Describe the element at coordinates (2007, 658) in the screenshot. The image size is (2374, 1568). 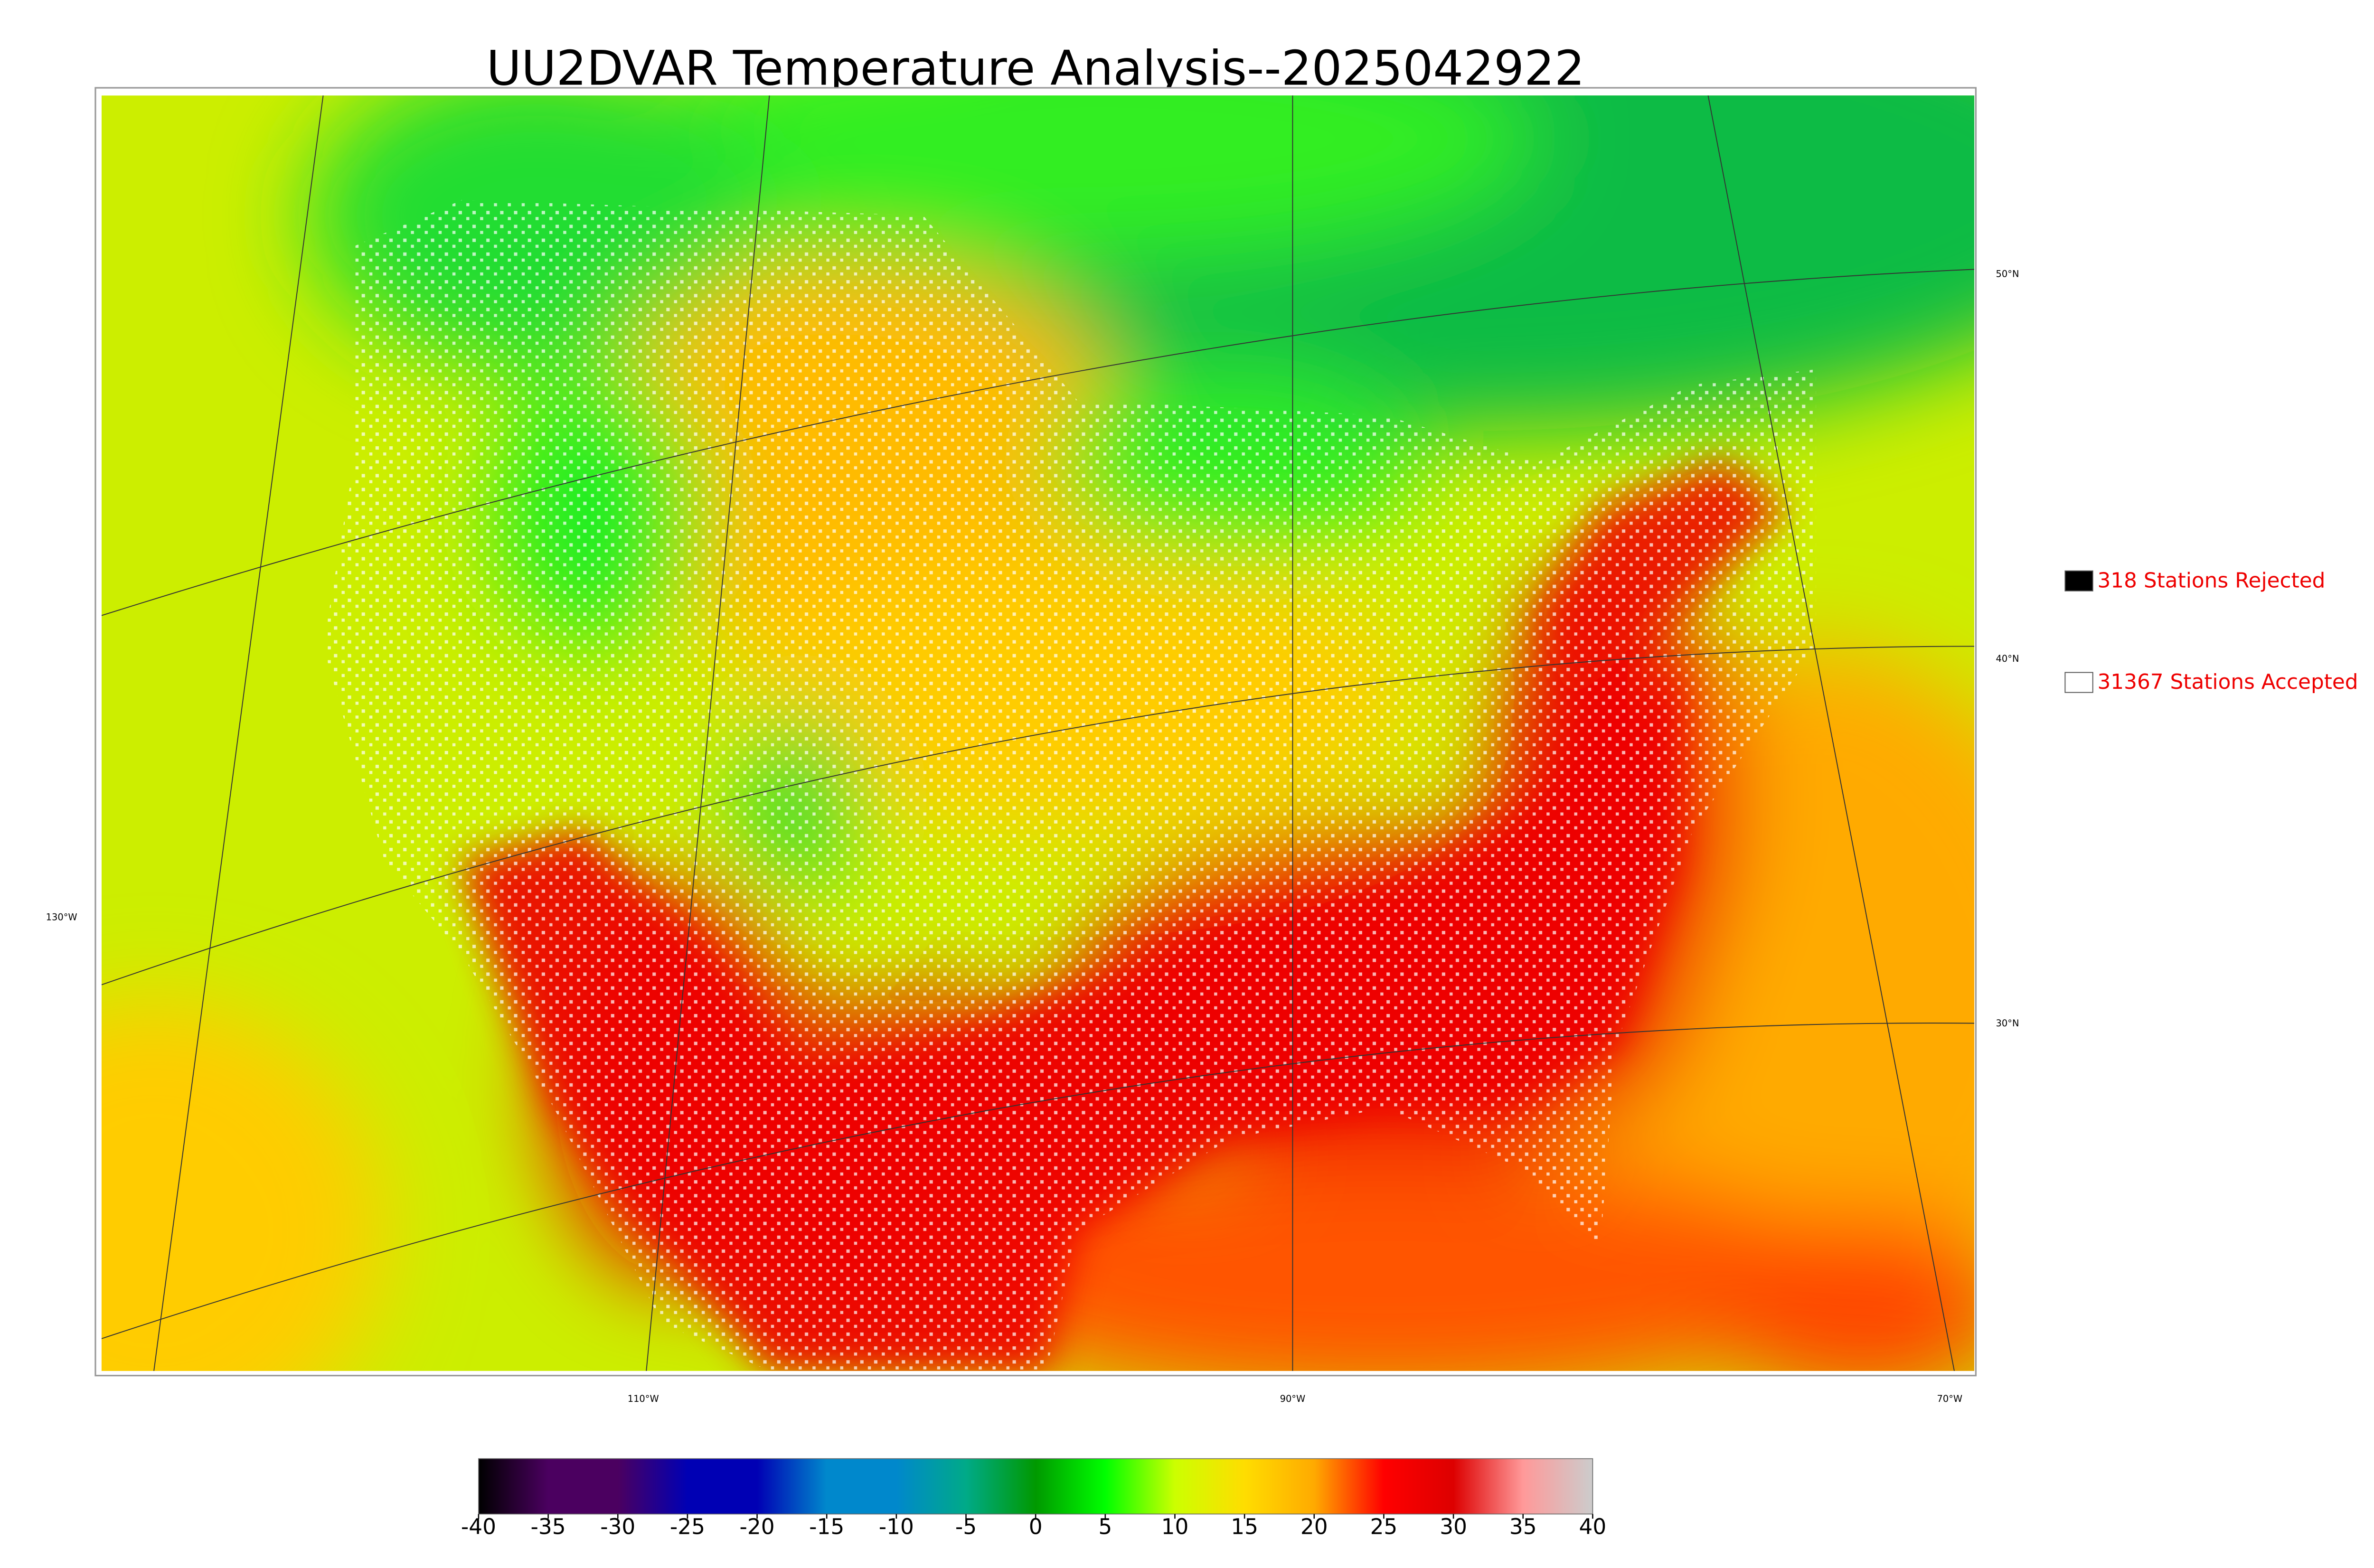
I see `latitude-label: 40°N` at that location.